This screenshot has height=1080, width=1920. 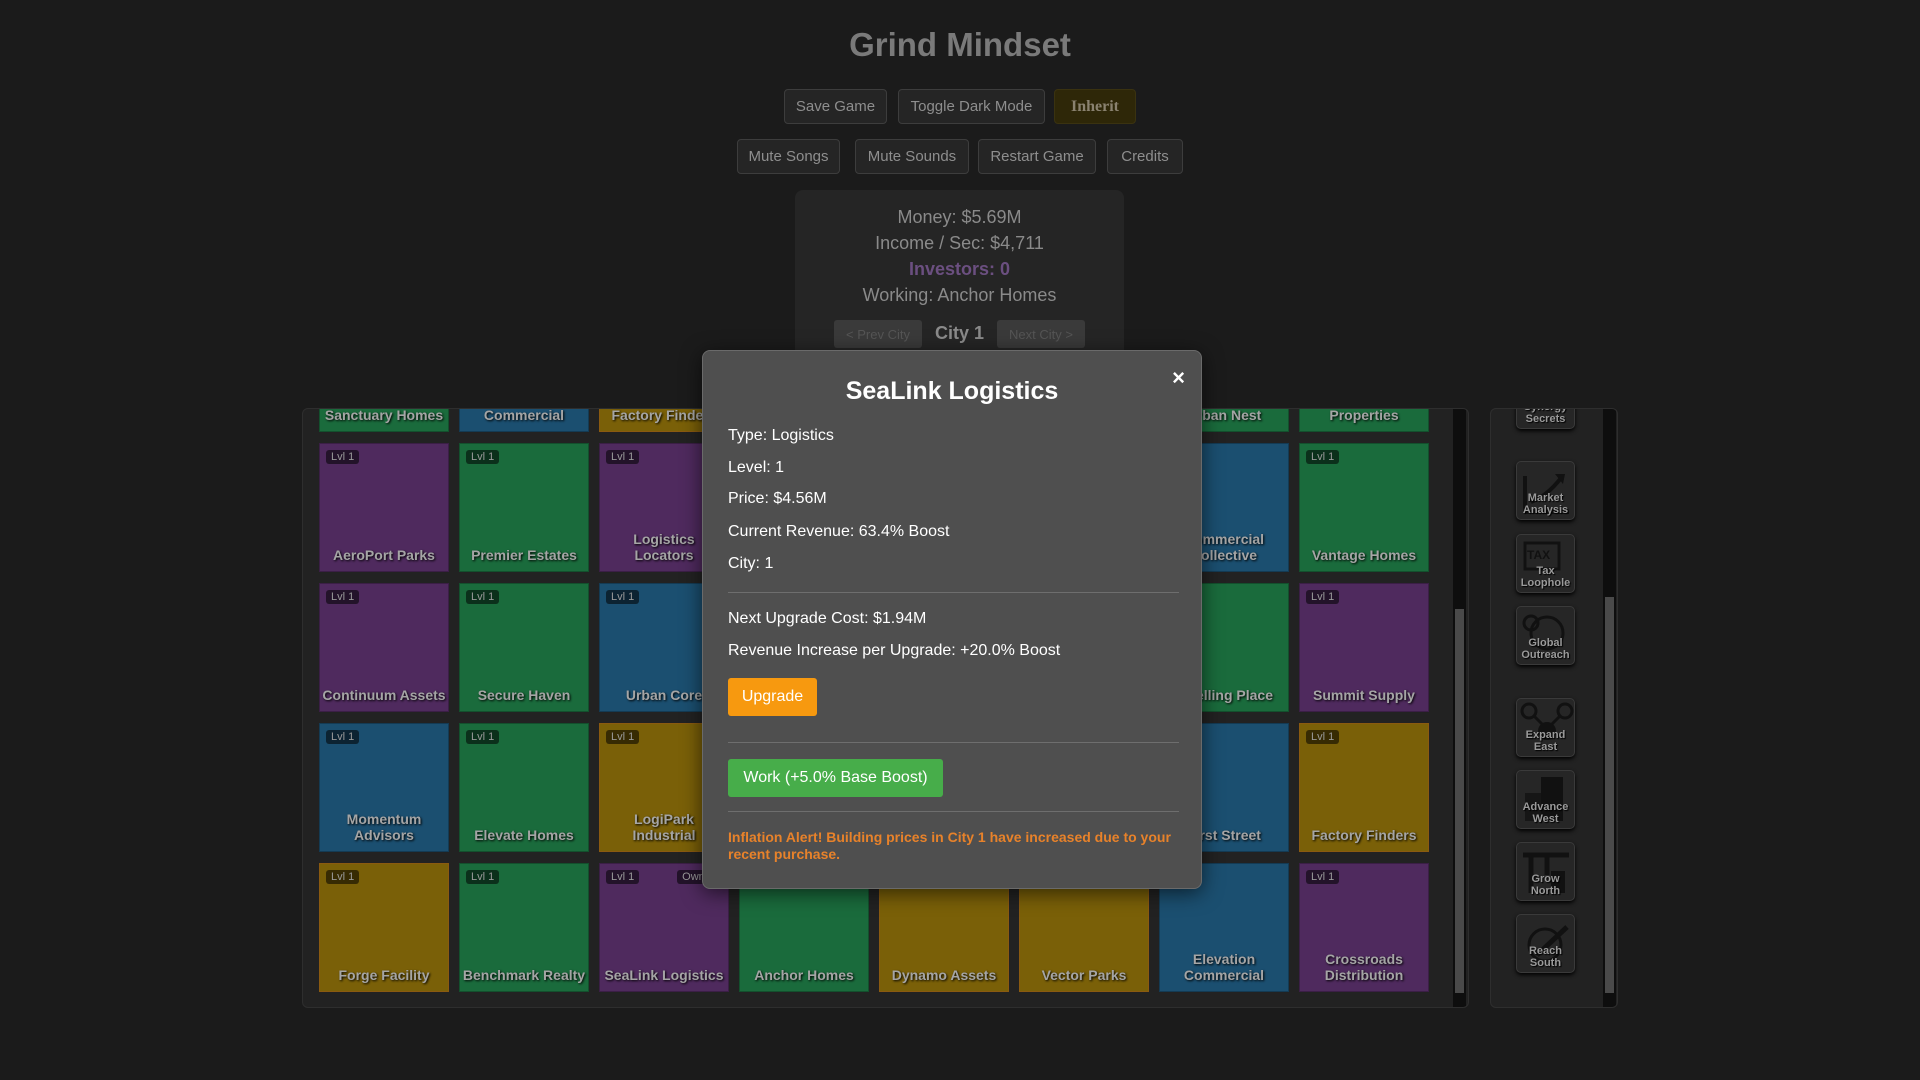 I want to click on building-tile: Lvl 1 Secure Haven, so click(x=524, y=647).